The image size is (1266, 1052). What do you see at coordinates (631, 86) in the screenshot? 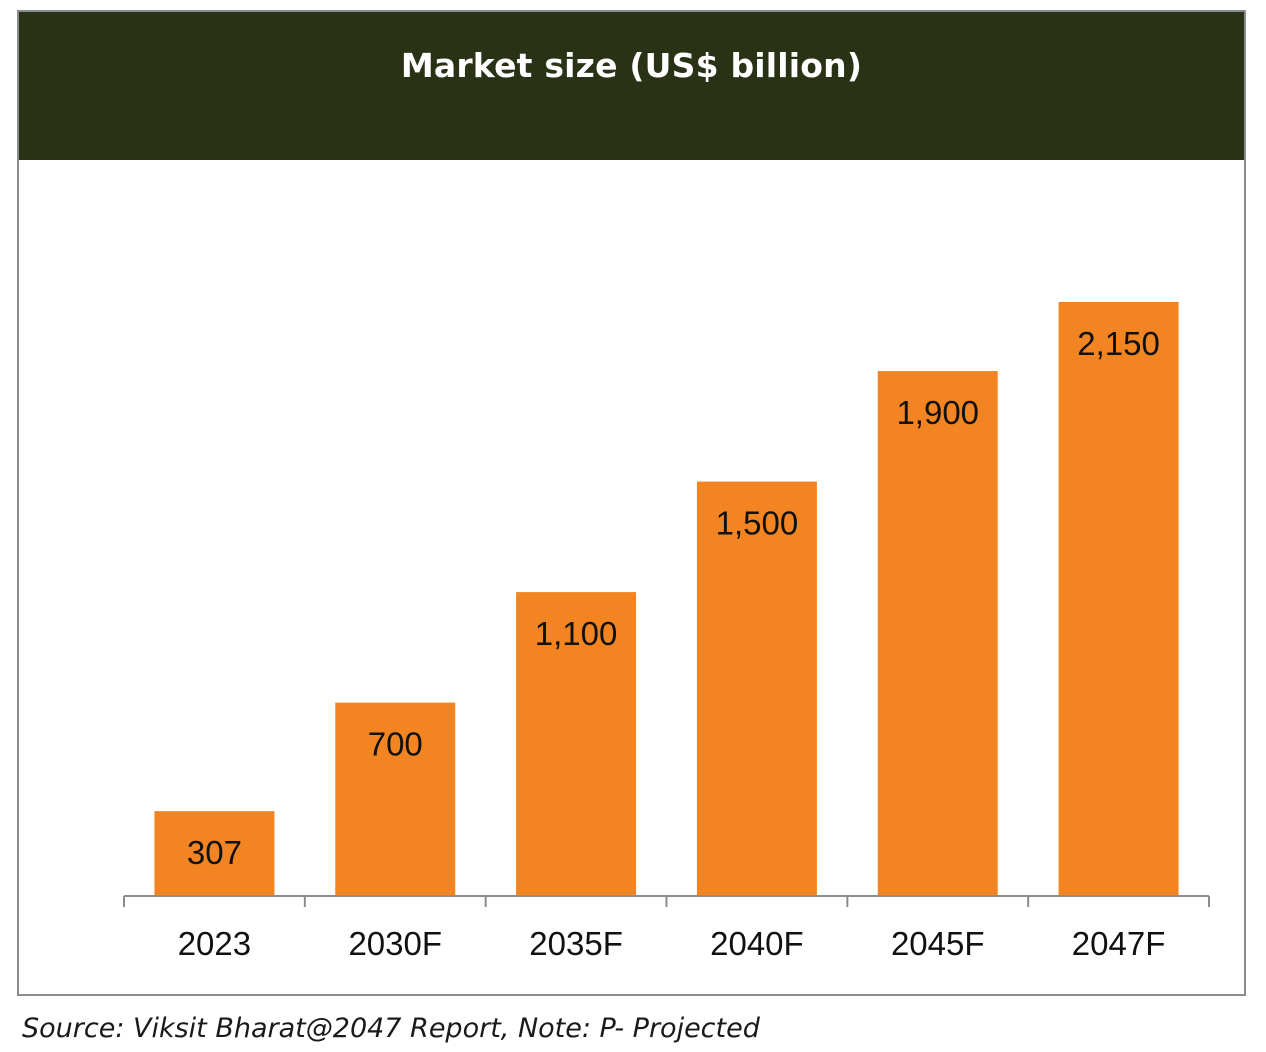
I see `chart-title-bar: Market size (US$ billion)` at bounding box center [631, 86].